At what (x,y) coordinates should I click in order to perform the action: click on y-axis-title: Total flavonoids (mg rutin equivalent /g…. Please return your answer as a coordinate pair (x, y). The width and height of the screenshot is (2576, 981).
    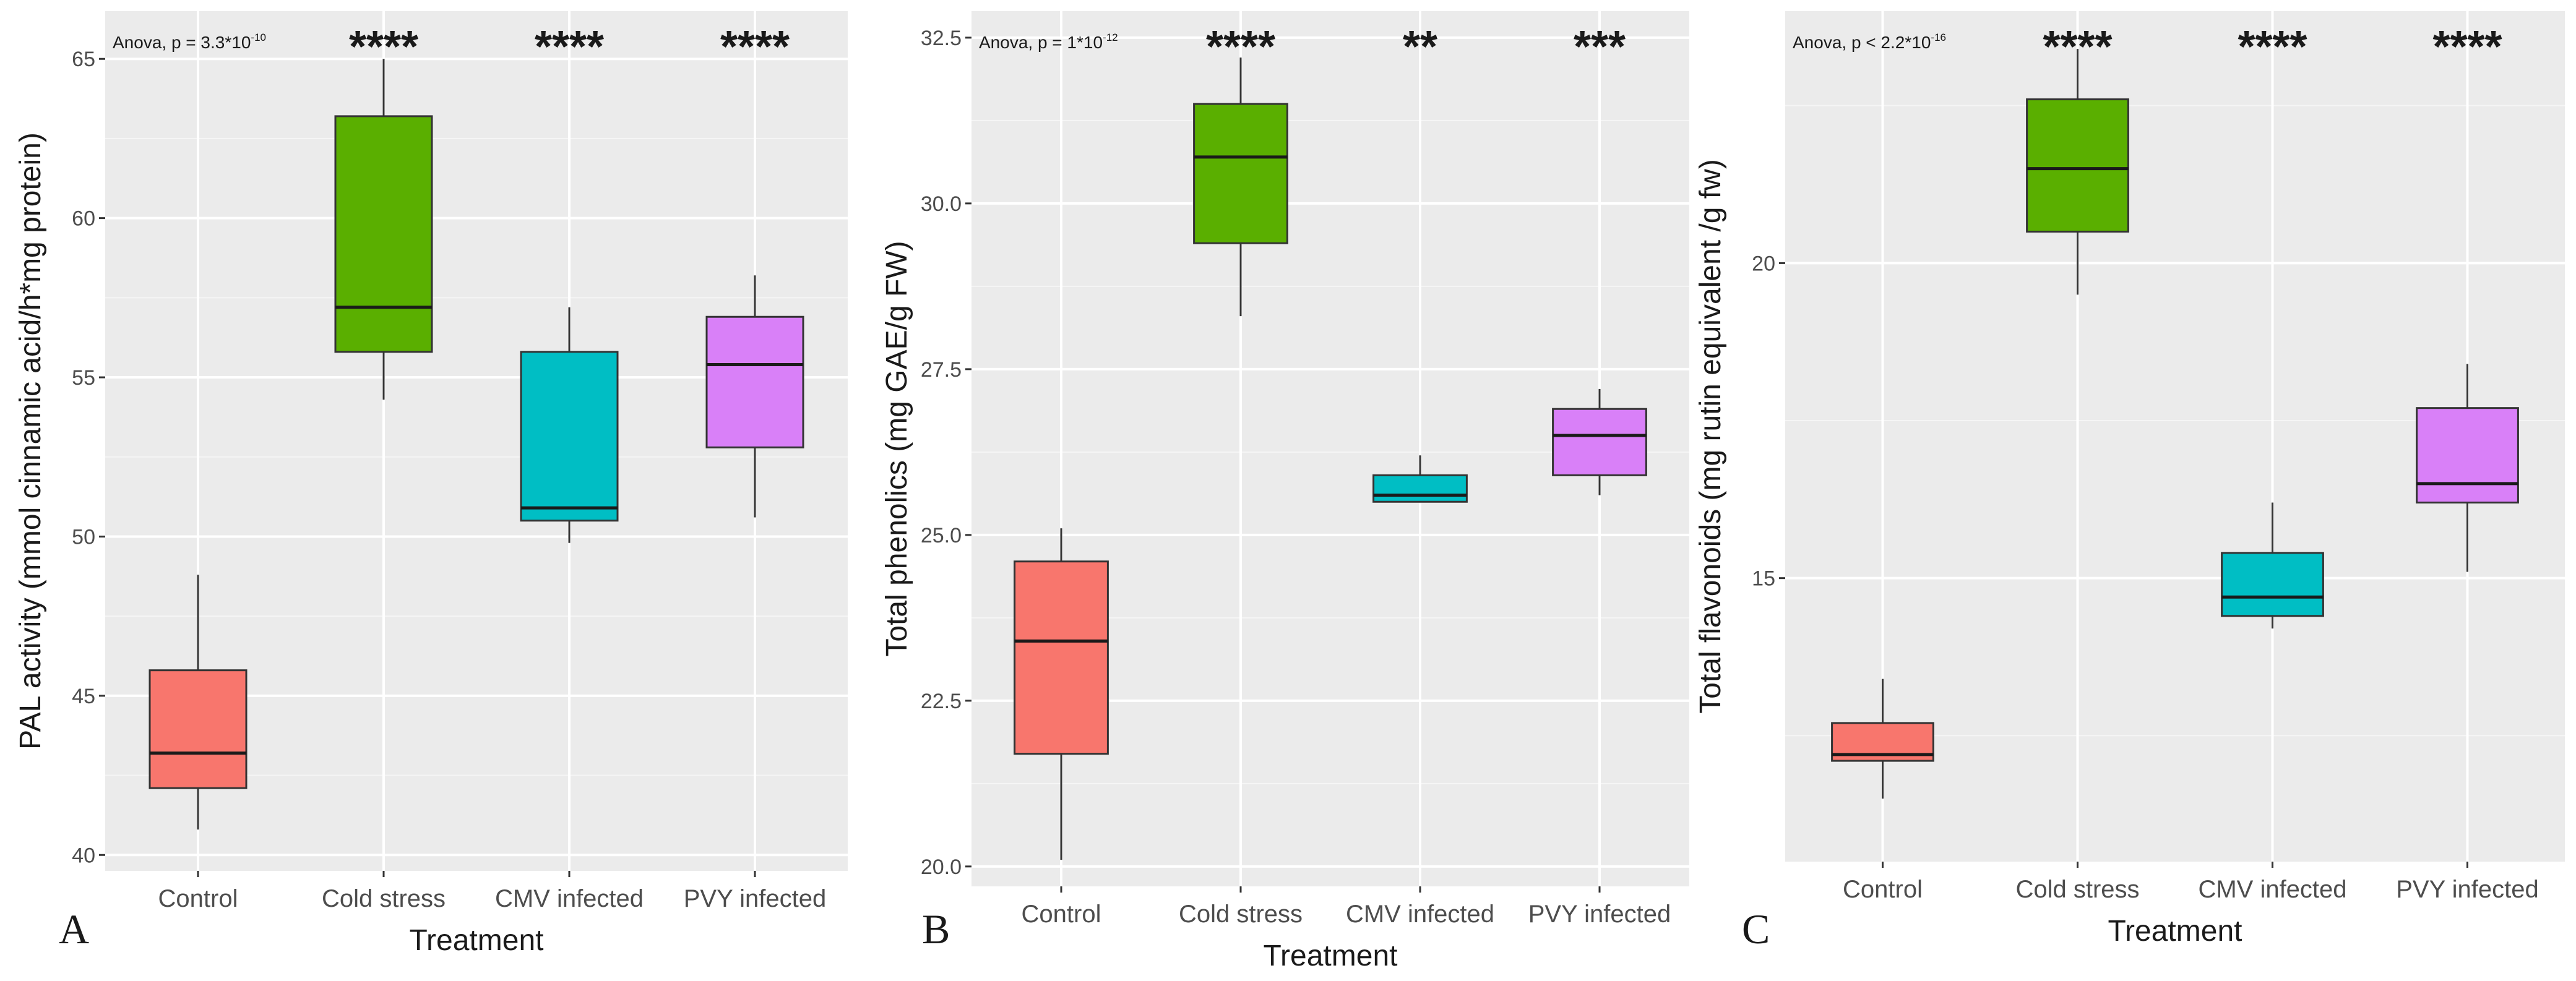
    Looking at the image, I should click on (1710, 436).